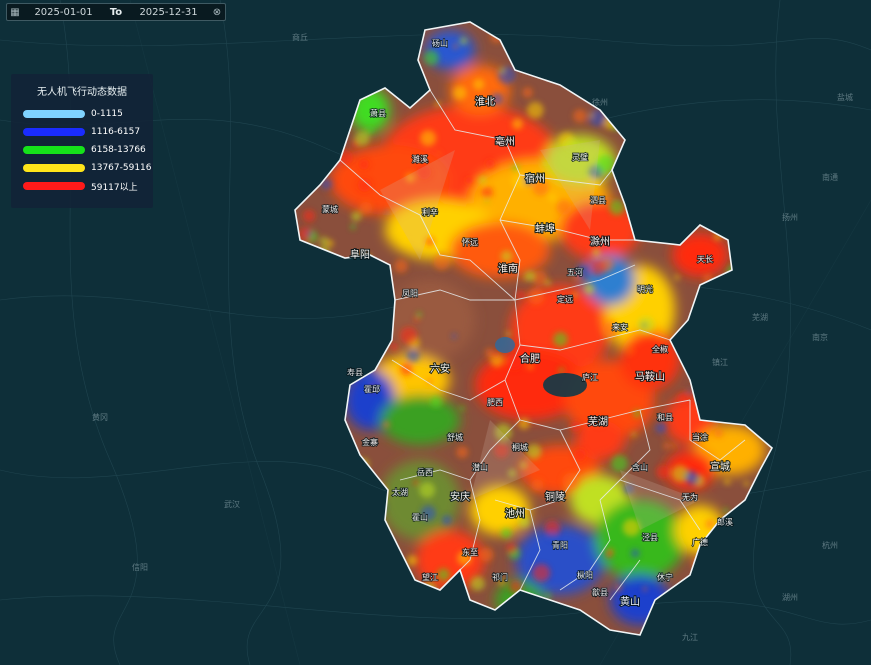 Image resolution: width=871 pixels, height=665 pixels. What do you see at coordinates (378, 113) in the screenshot?
I see `county-label: 萧县` at bounding box center [378, 113].